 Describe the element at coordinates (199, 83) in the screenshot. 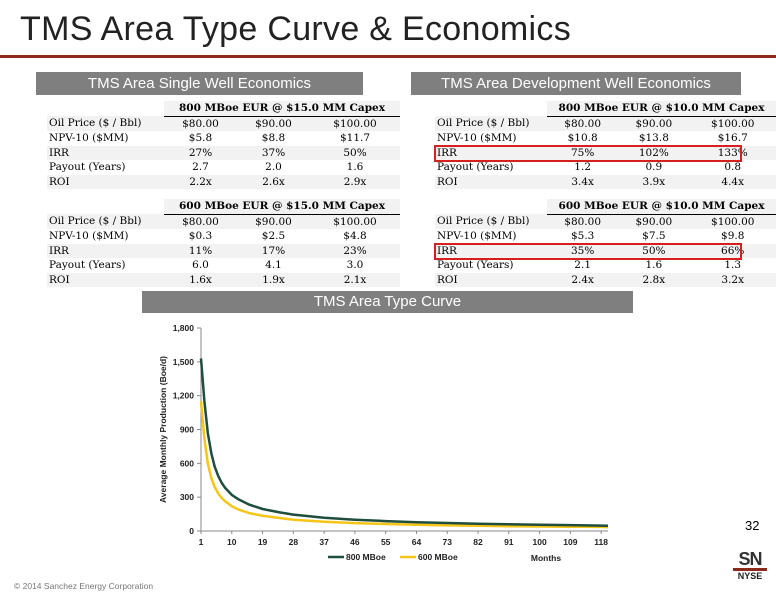

I see `single-well-header: TMS Area Single Well Economics` at that location.